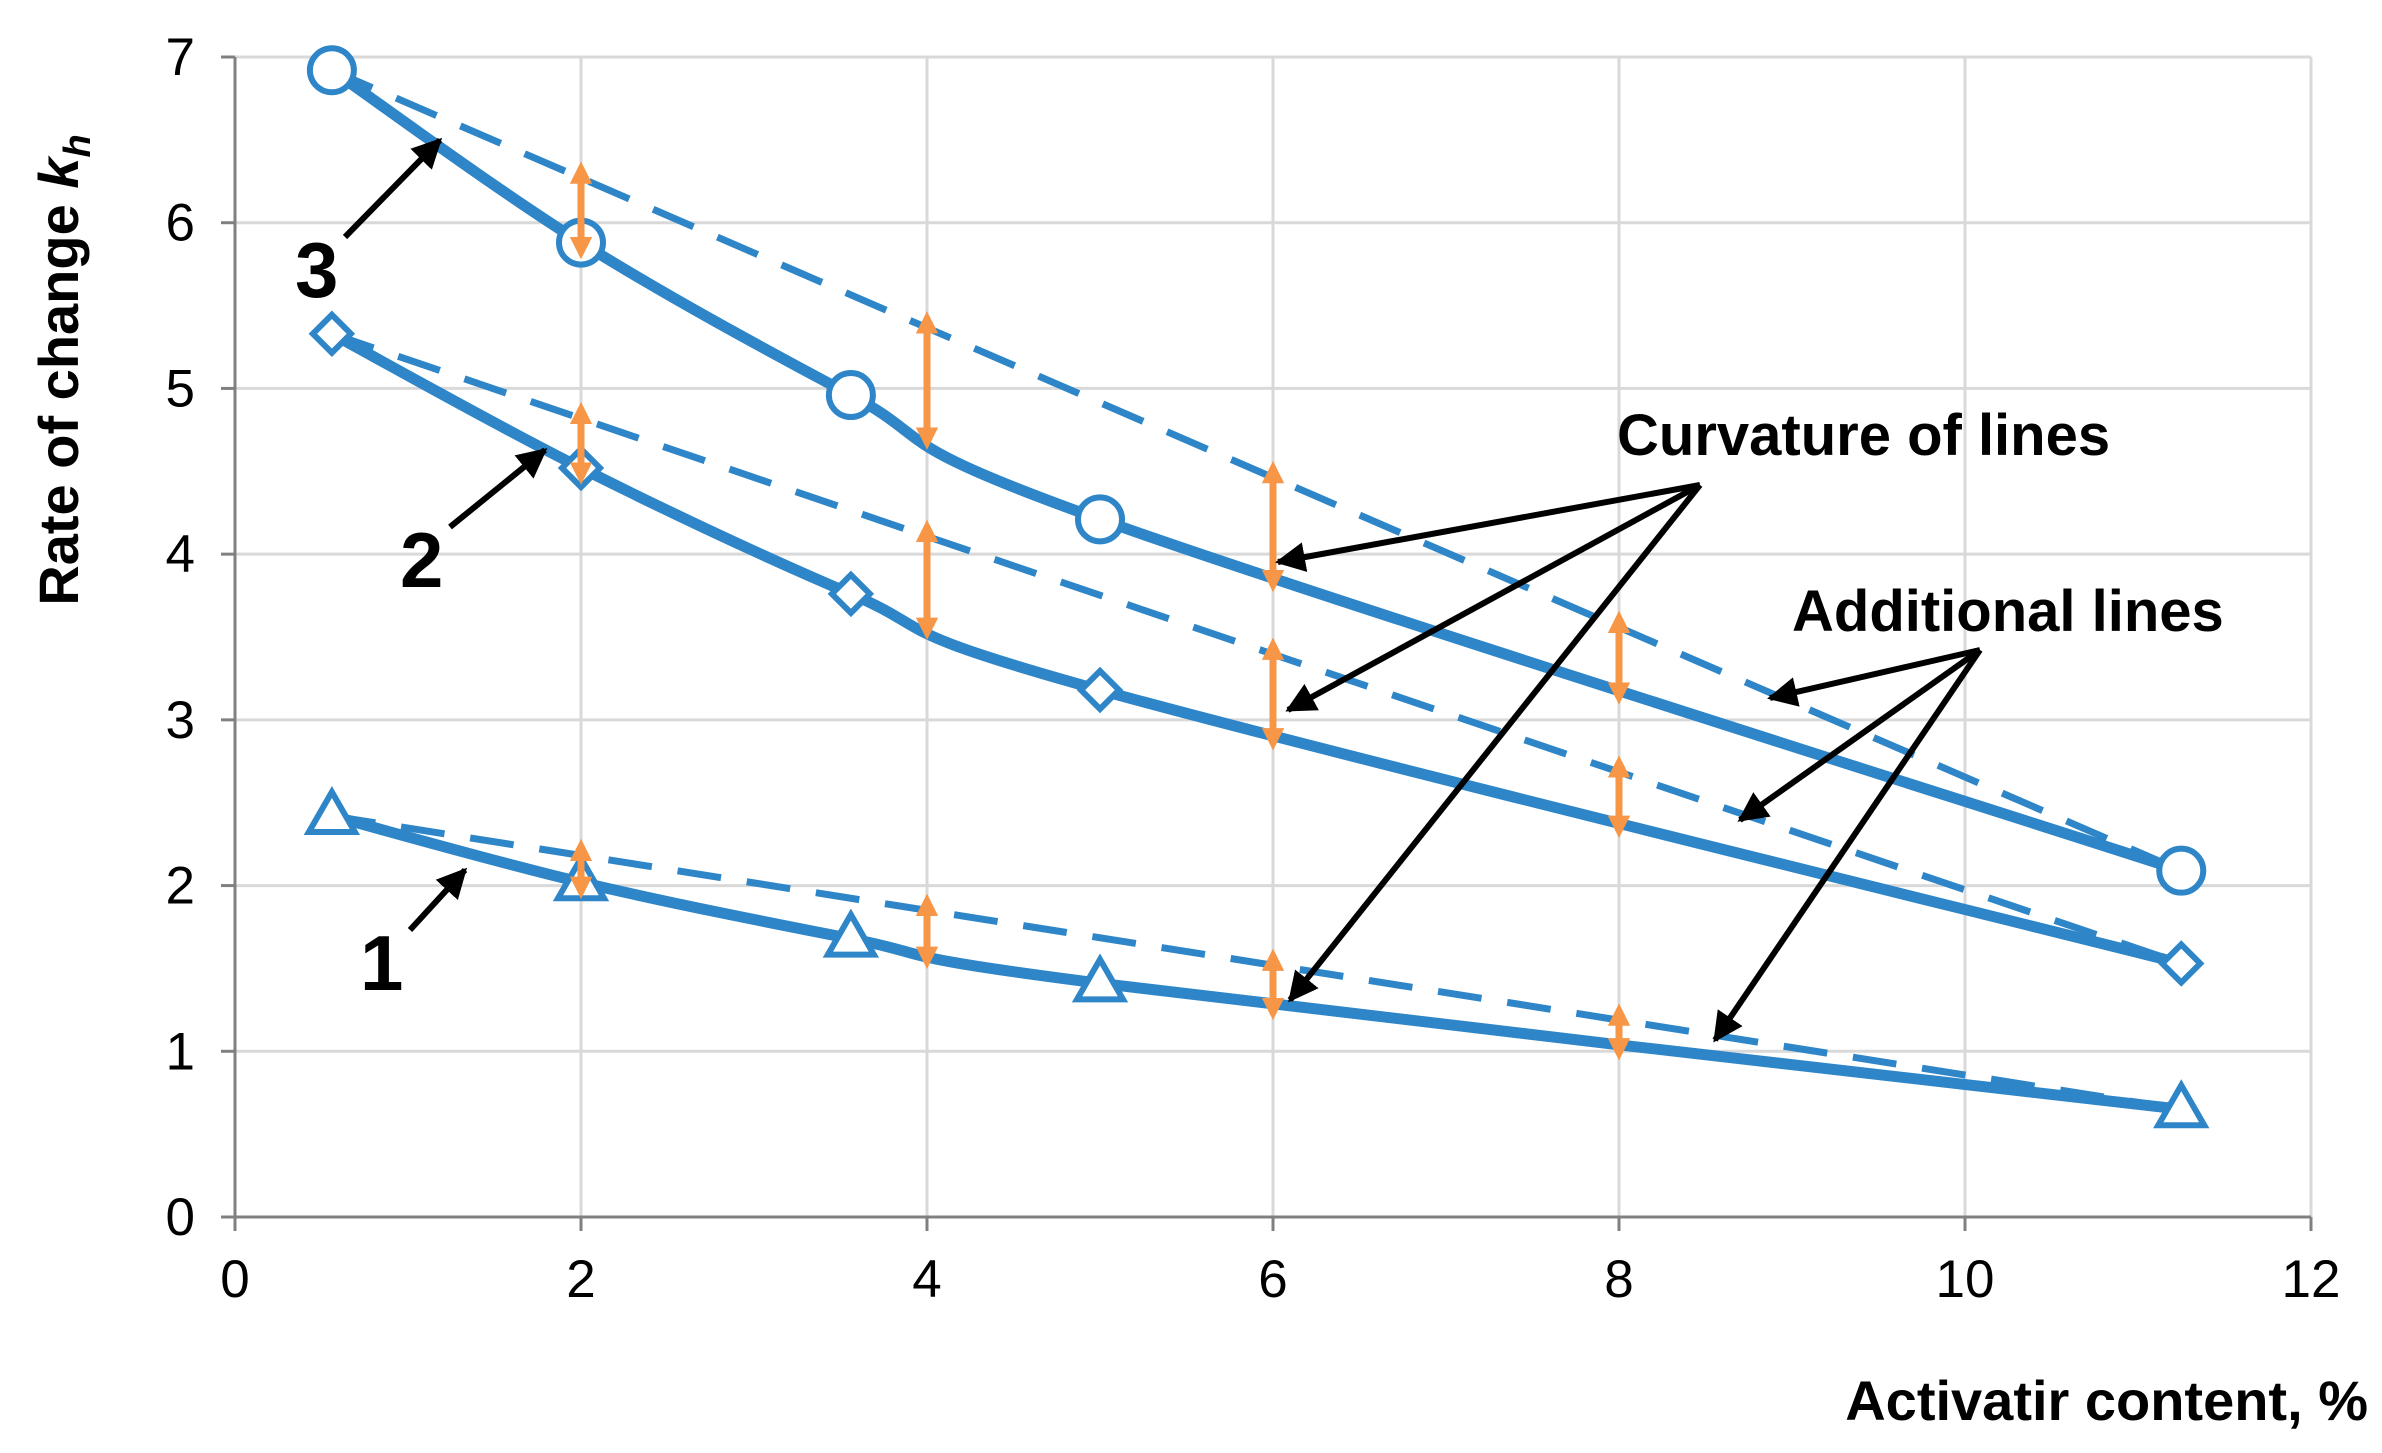  Describe the element at coordinates (180, 1217) in the screenshot. I see `y-tick-label: 0` at that location.